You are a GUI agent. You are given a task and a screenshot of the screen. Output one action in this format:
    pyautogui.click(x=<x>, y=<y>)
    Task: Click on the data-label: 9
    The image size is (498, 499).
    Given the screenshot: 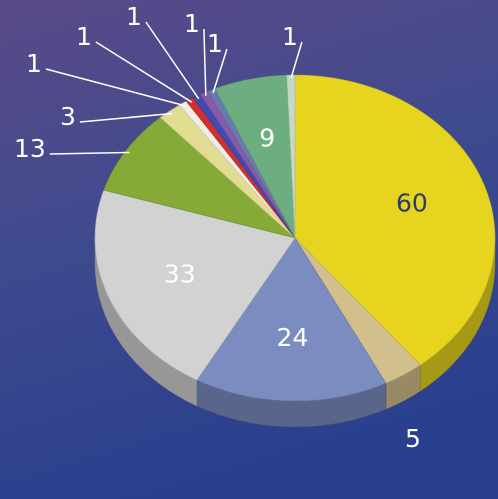 What is the action you would take?
    pyautogui.click(x=267, y=138)
    